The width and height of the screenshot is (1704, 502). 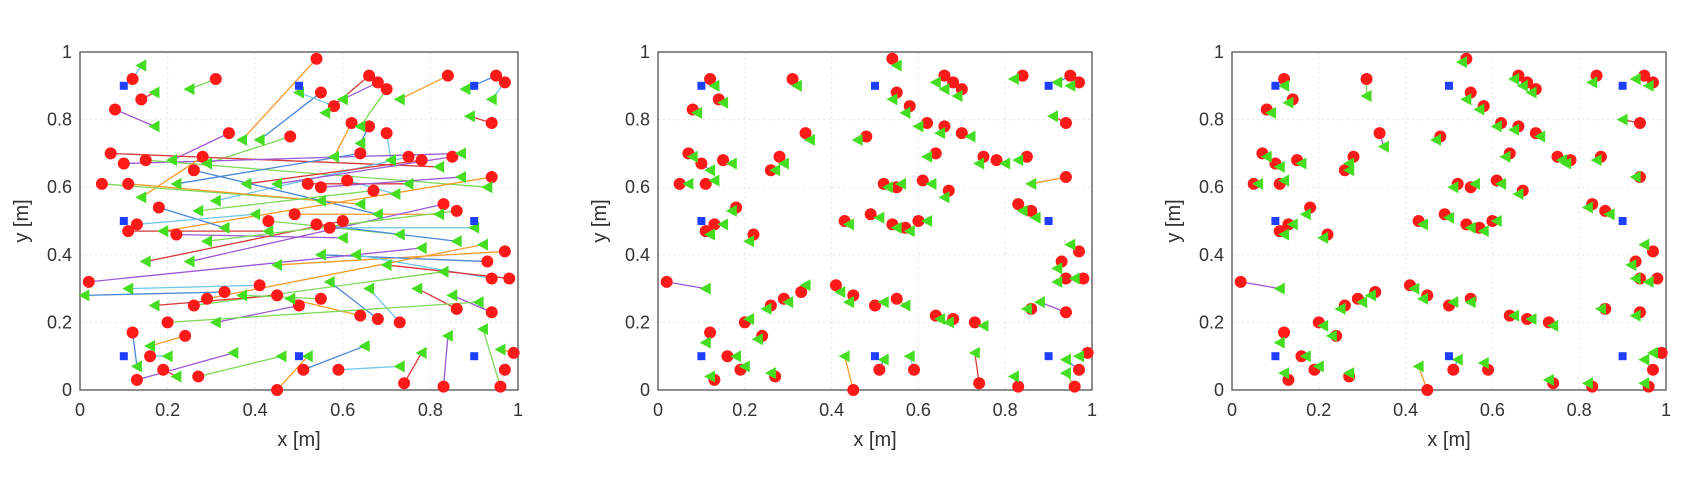 What do you see at coordinates (1448, 440) in the screenshot?
I see `x-axis-label: x [m]` at bounding box center [1448, 440].